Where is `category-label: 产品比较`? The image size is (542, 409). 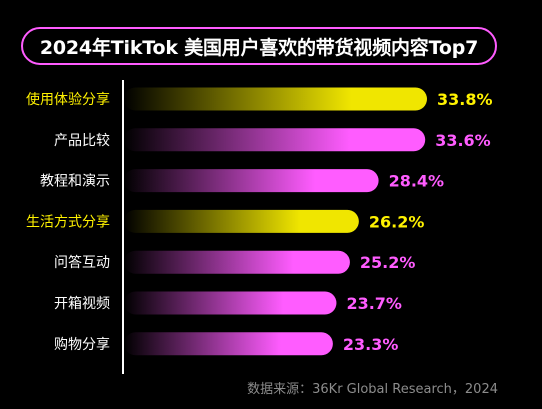
category-label: 产品比较 is located at coordinates (82, 141).